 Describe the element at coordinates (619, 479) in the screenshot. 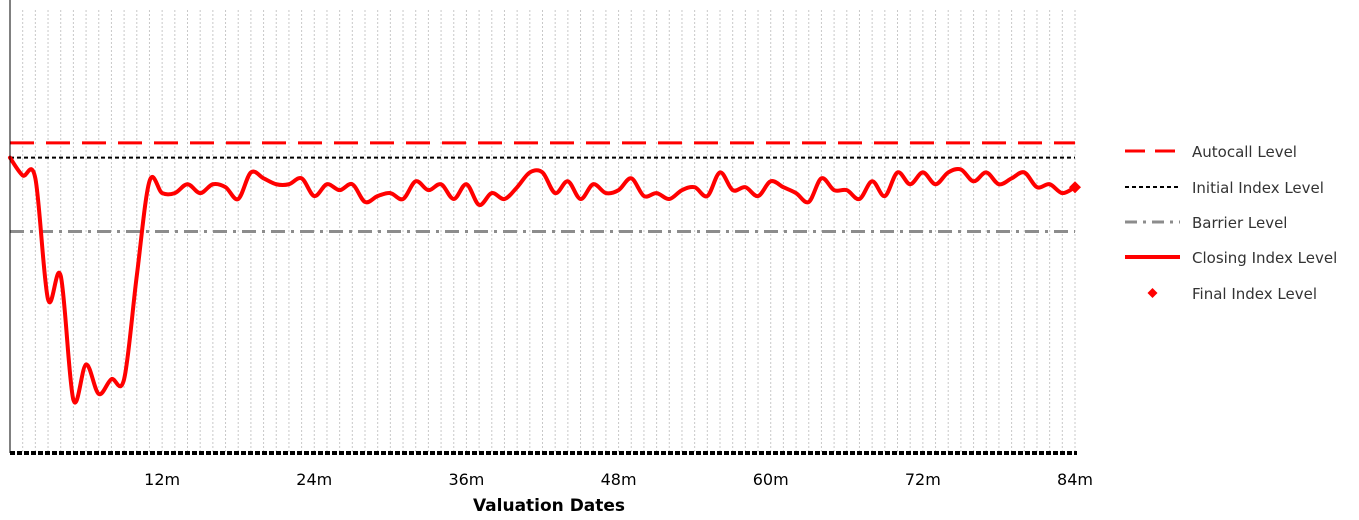

I see `x-tick-label-48m: 48m` at that location.